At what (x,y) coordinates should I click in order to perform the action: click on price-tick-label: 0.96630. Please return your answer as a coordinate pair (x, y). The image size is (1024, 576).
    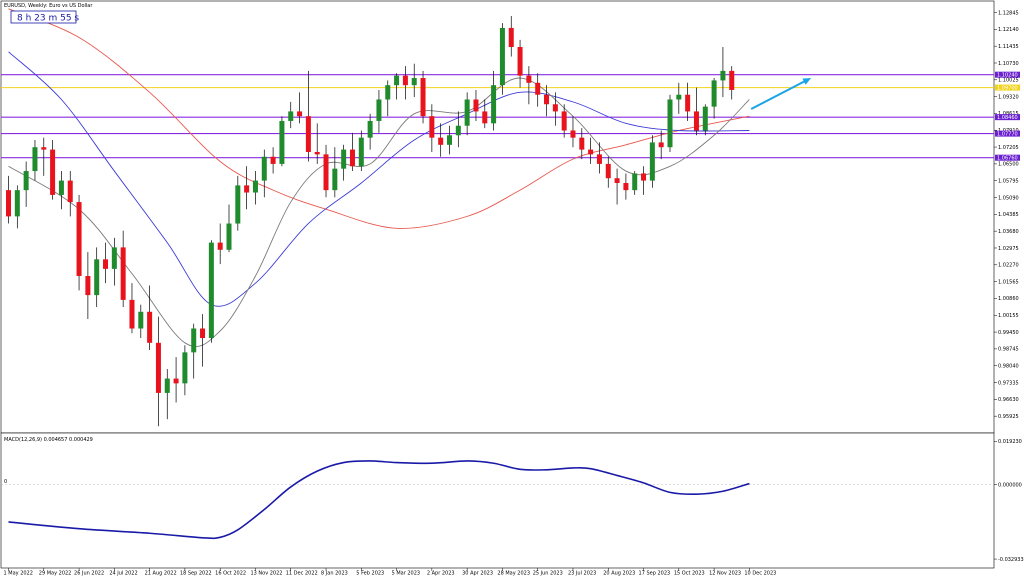
    Looking at the image, I should click on (1008, 400).